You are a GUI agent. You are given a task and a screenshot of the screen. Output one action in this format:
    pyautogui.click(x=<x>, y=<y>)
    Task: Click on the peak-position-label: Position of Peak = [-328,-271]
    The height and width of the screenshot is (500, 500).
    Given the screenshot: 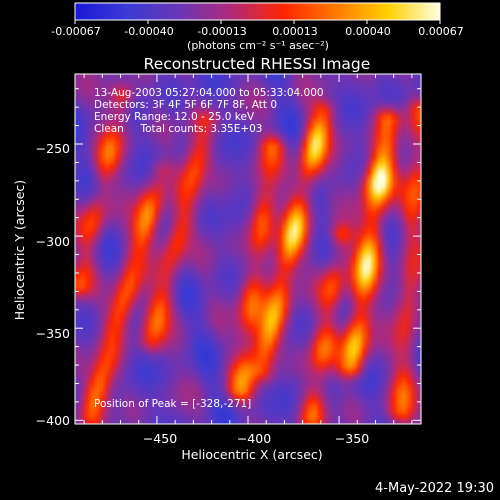 What is the action you would take?
    pyautogui.click(x=172, y=404)
    